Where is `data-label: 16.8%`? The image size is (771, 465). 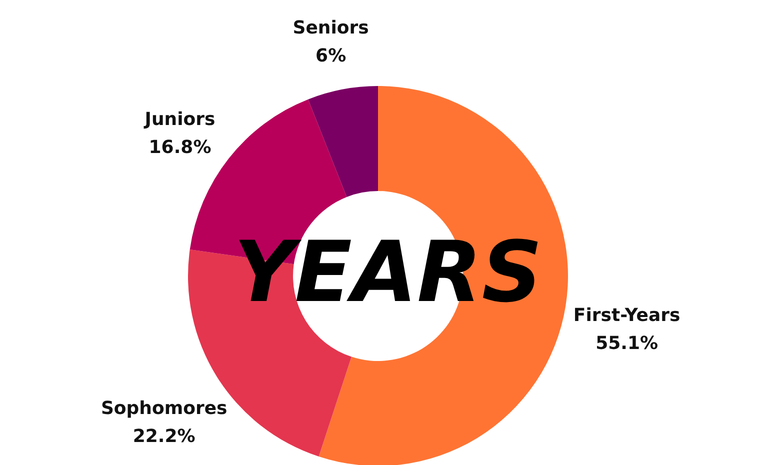
data-label: 16.8% is located at coordinates (180, 147).